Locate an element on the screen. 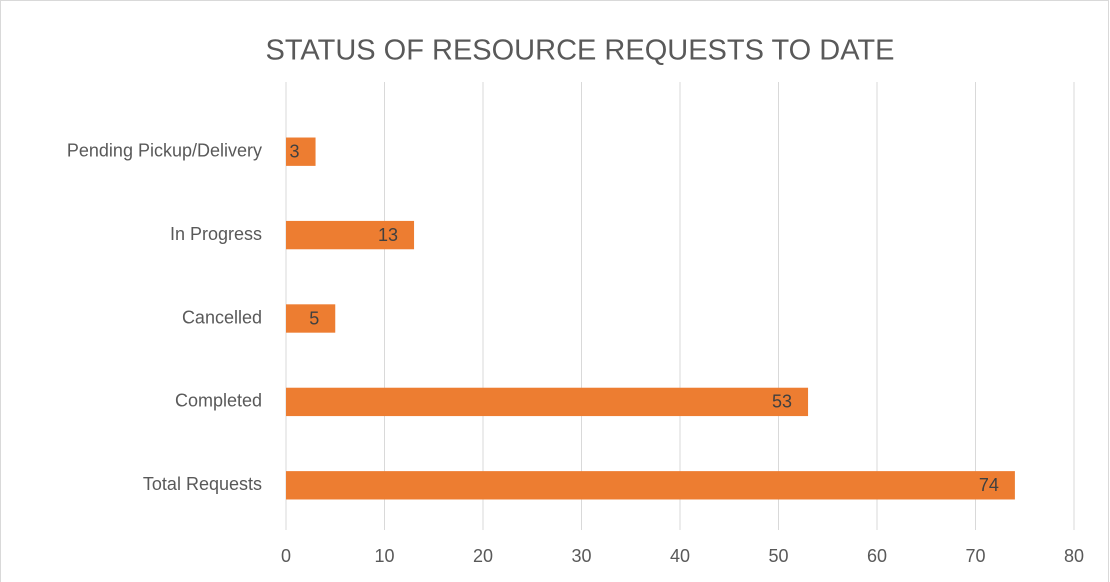  y-tick-label: Completed is located at coordinates (218, 401).